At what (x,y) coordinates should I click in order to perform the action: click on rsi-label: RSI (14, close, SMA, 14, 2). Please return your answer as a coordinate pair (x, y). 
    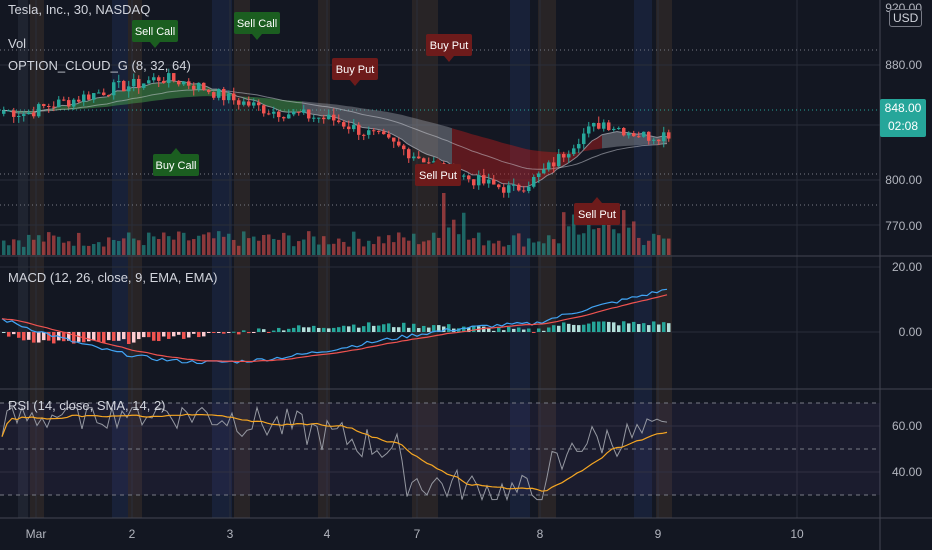
    Looking at the image, I should click on (87, 405).